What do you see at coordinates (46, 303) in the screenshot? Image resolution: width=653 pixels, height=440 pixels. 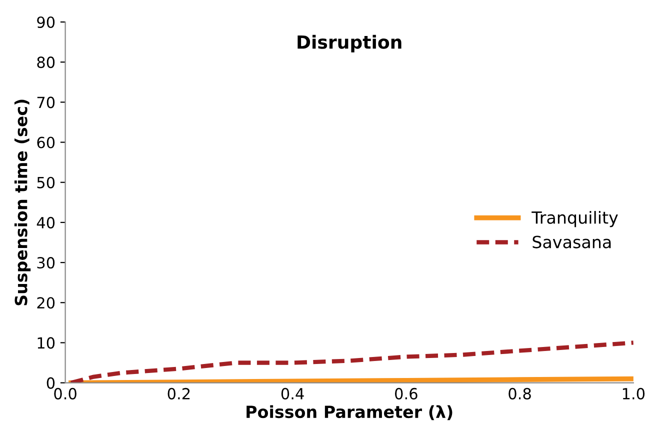 I see `y-tick-label: 20` at bounding box center [46, 303].